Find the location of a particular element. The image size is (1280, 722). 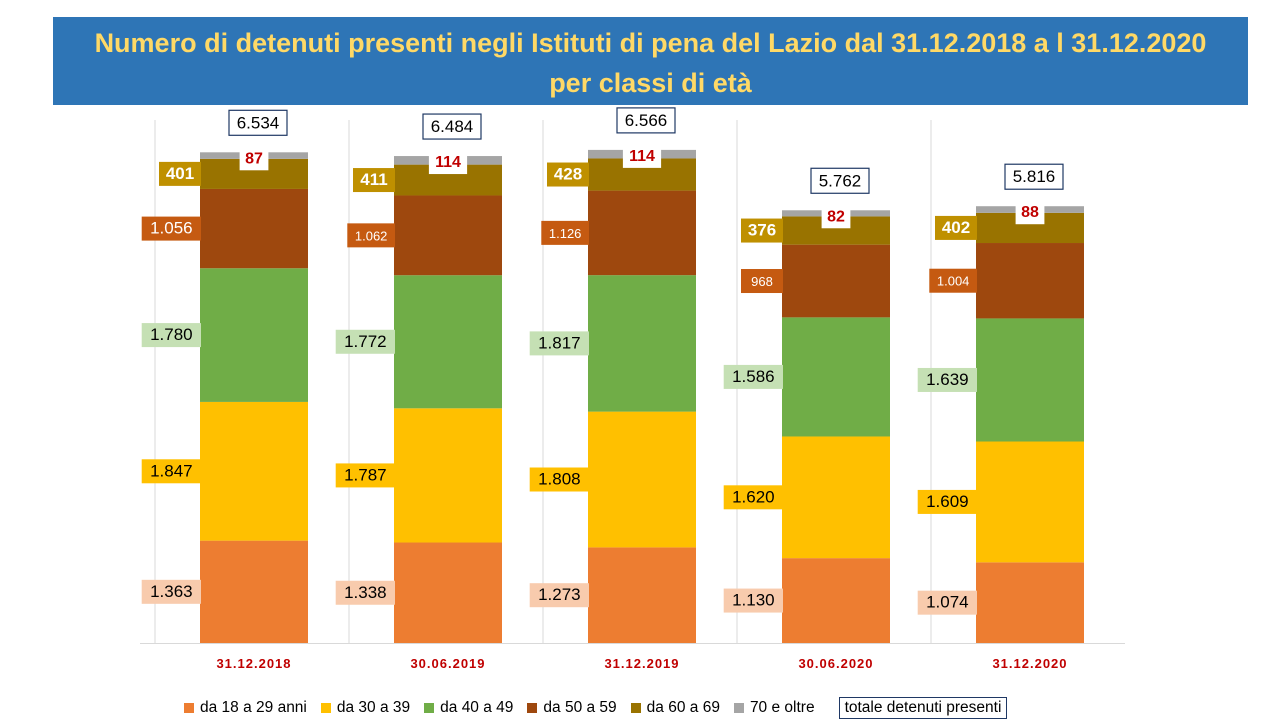

x-tick-label: 30.06.2020 is located at coordinates (835, 663).